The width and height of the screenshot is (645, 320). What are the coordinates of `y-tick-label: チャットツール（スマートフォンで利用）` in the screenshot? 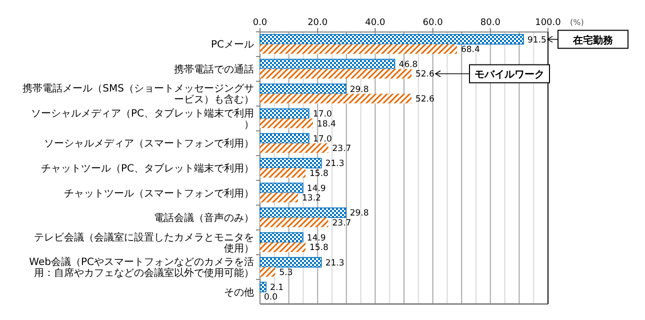 It's located at (159, 193).